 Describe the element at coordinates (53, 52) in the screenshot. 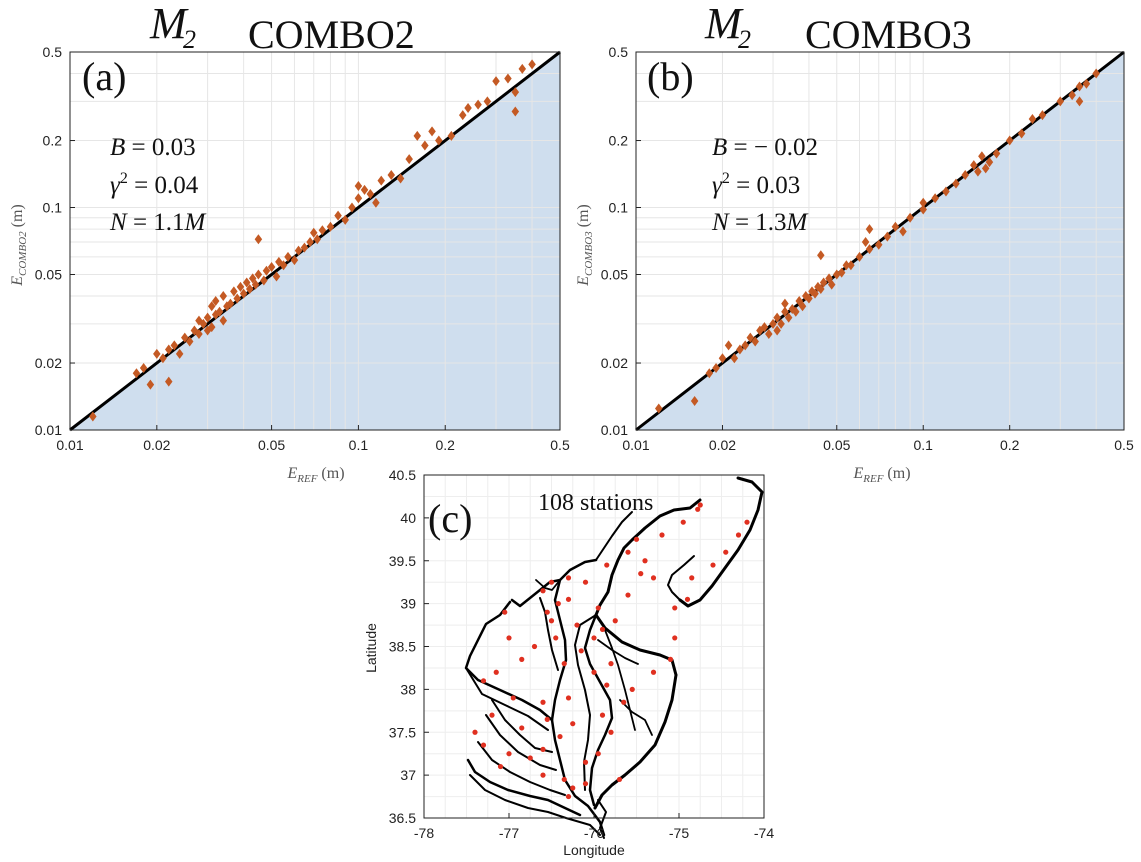

I see `y-tick-label: 0.5` at that location.